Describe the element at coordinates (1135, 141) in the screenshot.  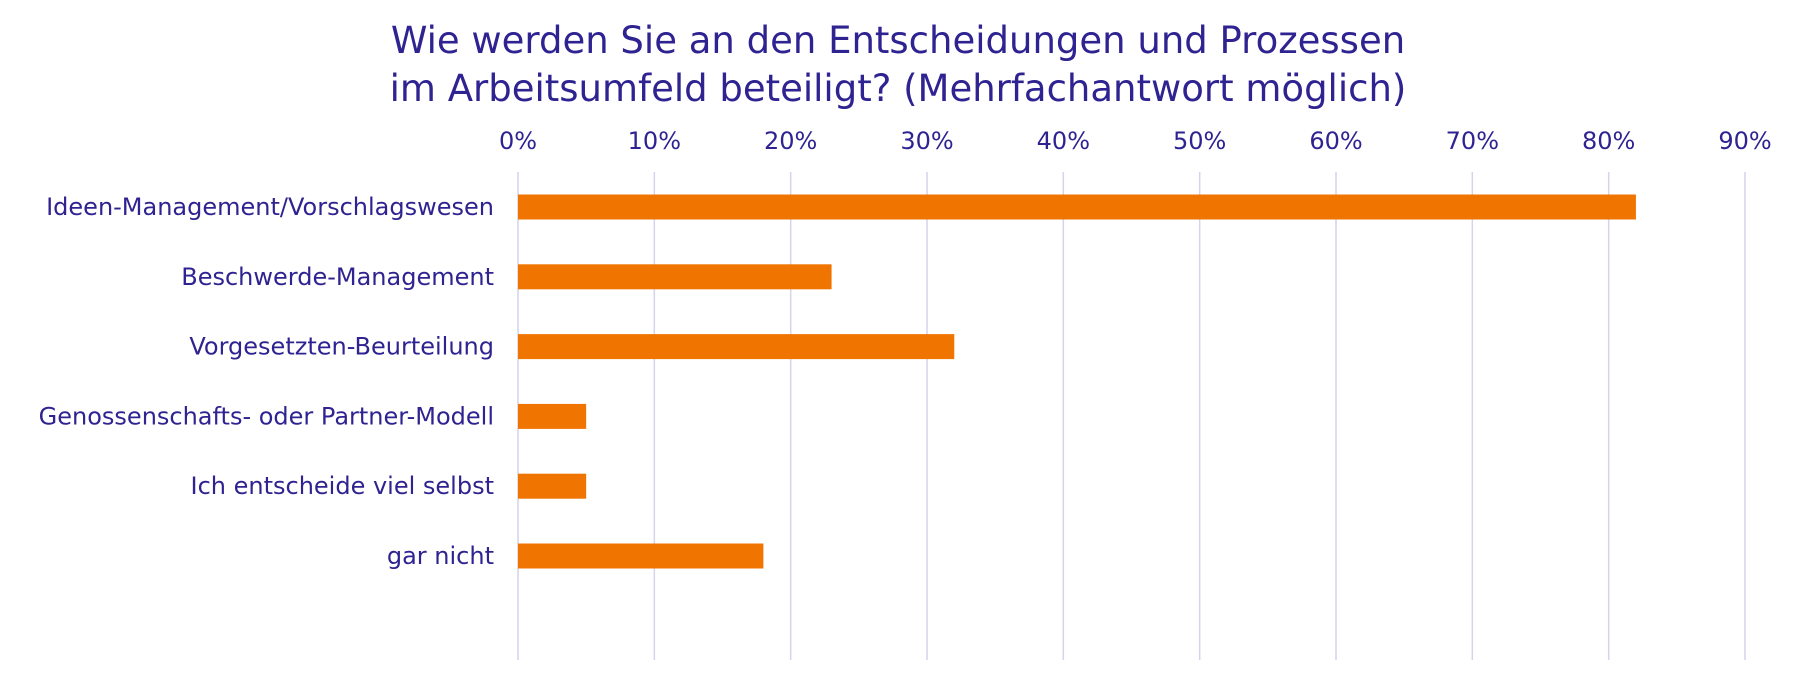
I see `x-axis-ticks: 0% 10% 20% 30% 40% 50% 60% 70% 80% 90%` at that location.